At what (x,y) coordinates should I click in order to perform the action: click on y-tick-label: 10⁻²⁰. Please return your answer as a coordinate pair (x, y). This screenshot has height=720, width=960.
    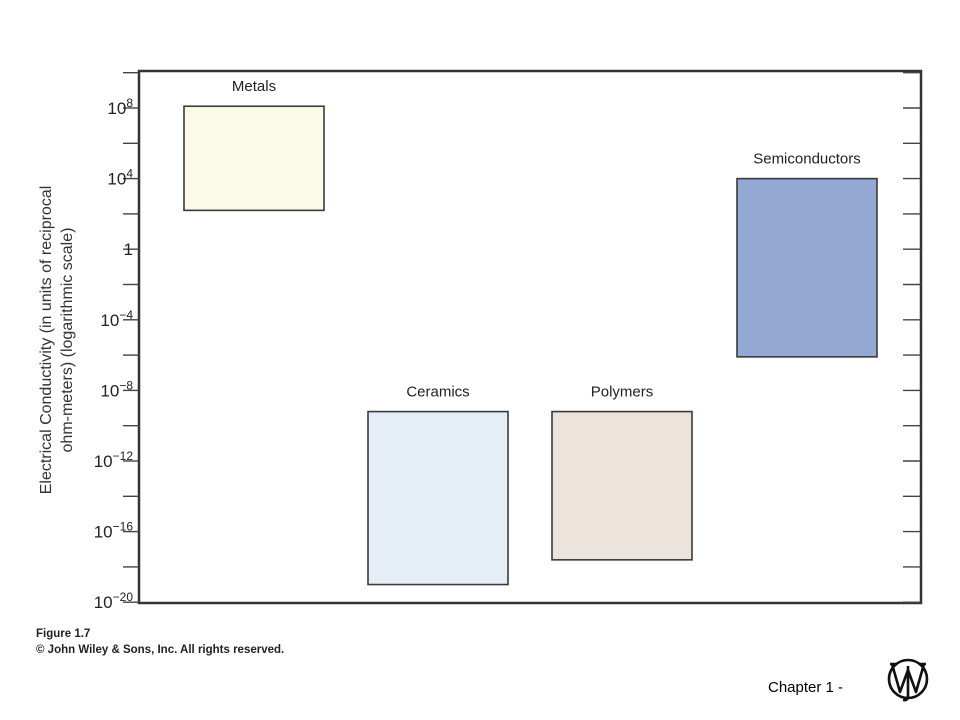
    Looking at the image, I should click on (114, 601).